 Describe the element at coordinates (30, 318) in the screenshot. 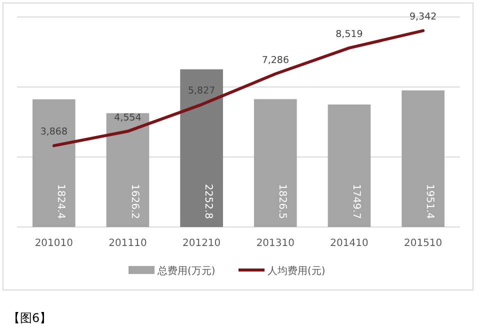

I see `text: 【图6】` at that location.